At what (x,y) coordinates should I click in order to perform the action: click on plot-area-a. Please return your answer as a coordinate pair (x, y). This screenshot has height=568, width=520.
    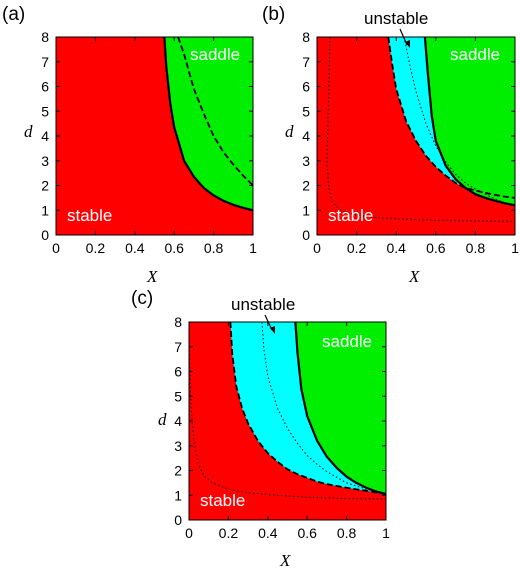
    Looking at the image, I should click on (154, 136).